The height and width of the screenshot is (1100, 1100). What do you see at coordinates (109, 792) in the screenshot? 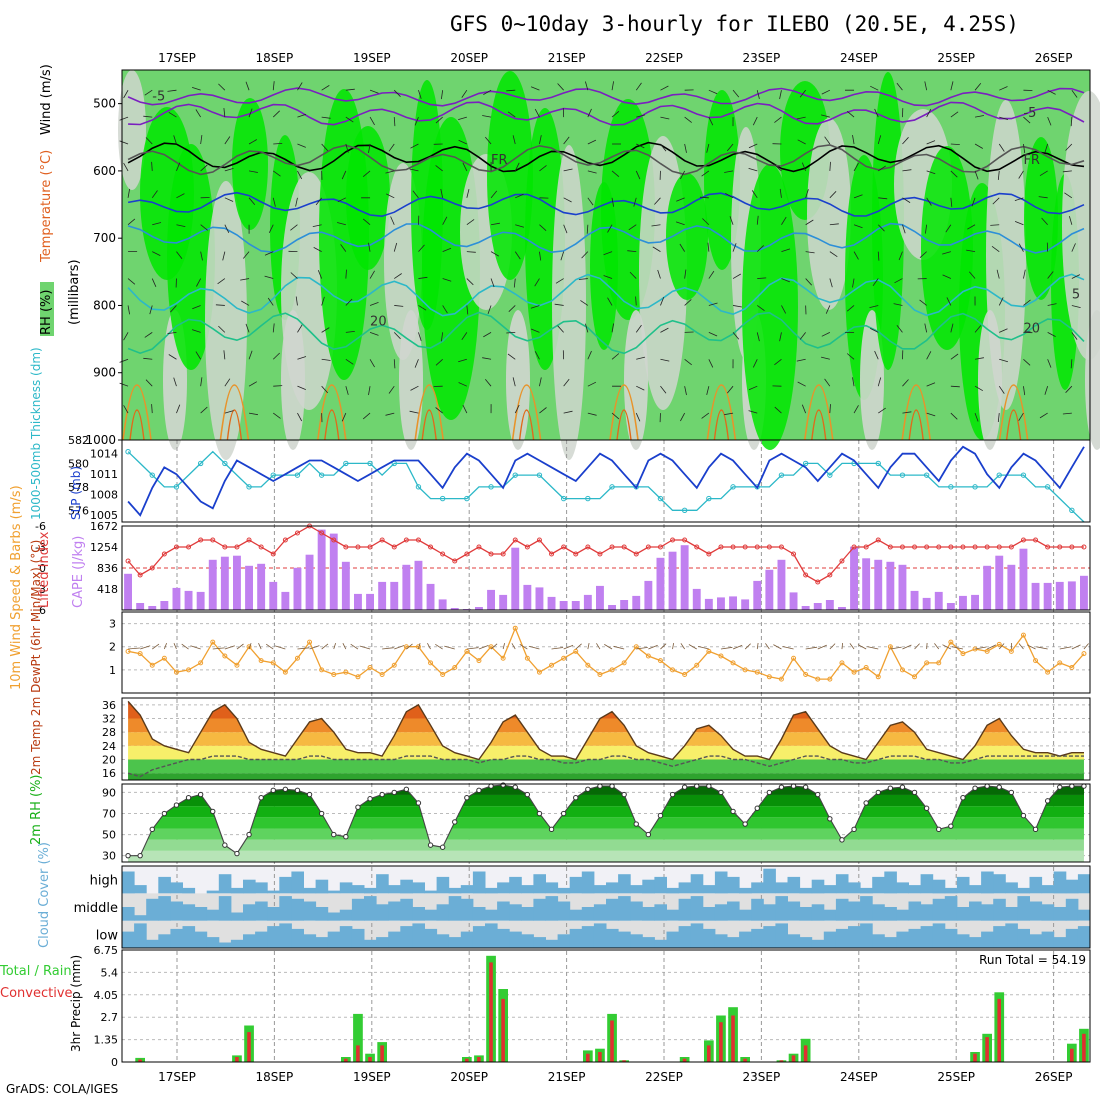
I see `rh-tick: 90` at bounding box center [109, 792].